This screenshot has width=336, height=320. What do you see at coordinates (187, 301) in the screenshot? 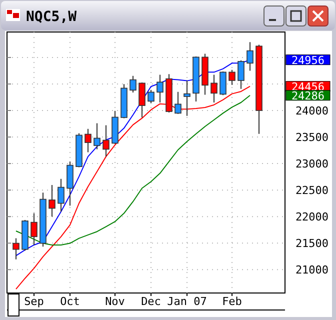
I see `x-tick-label: Jan 07` at bounding box center [187, 301].